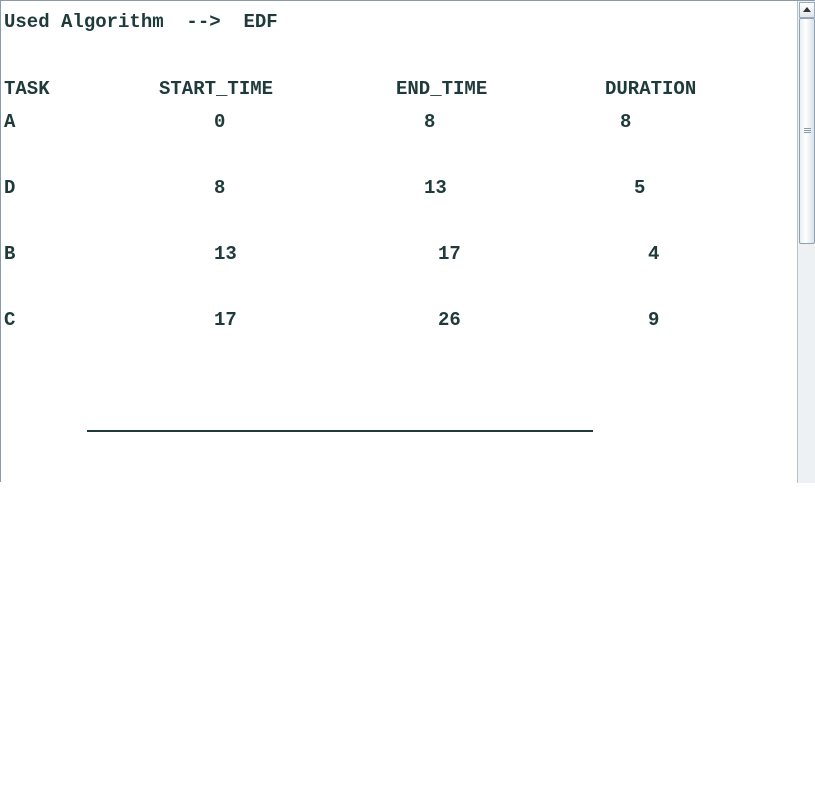 Image resolution: width=815 pixels, height=793 pixels. Describe the element at coordinates (640, 188) in the screenshot. I see `duration-cell: 5` at that location.